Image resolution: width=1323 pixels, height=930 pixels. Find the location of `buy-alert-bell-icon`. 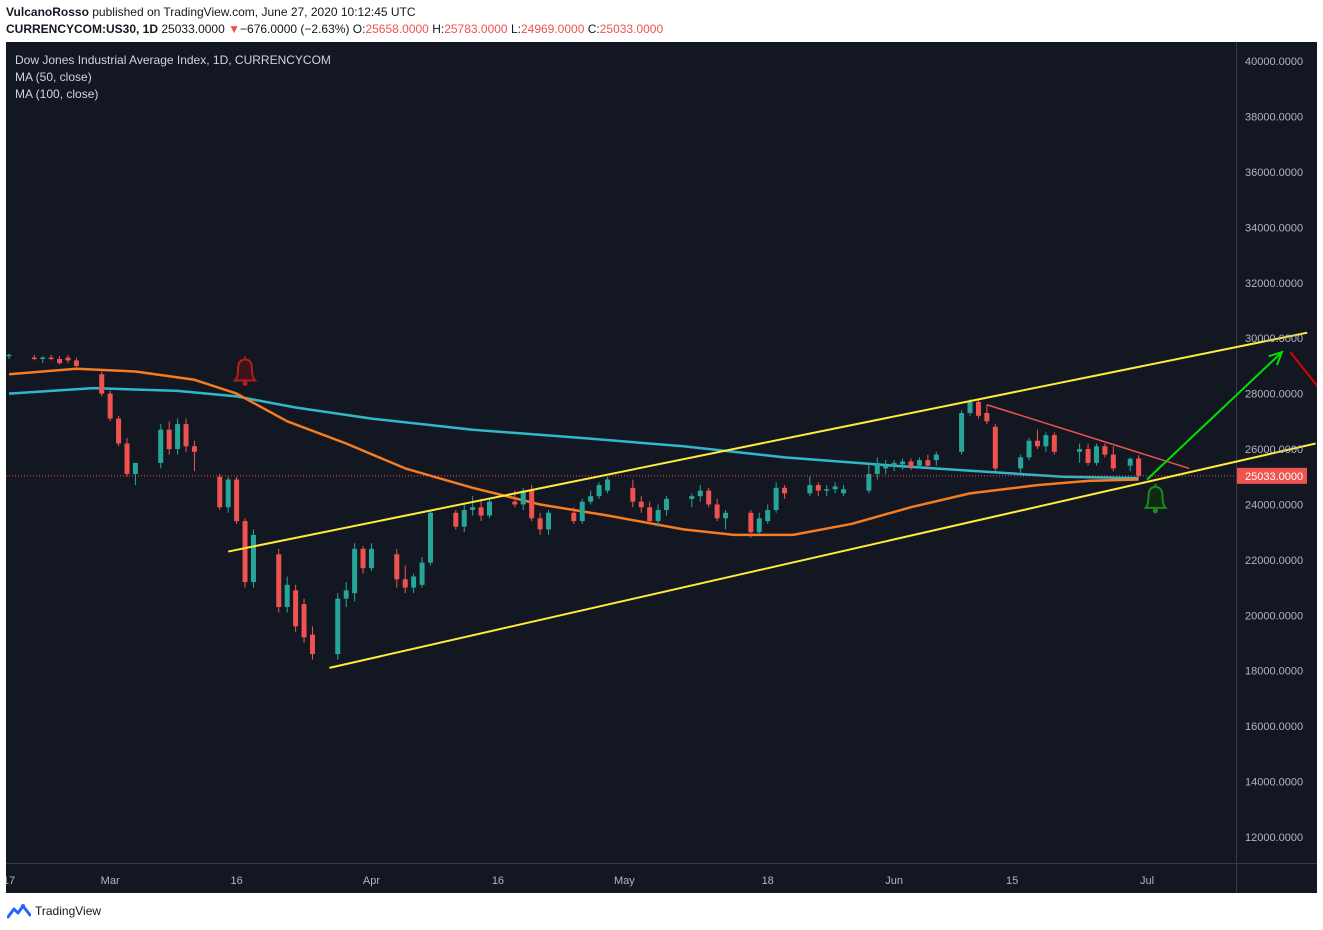

buy-alert-bell-icon is located at coordinates (1155, 498).